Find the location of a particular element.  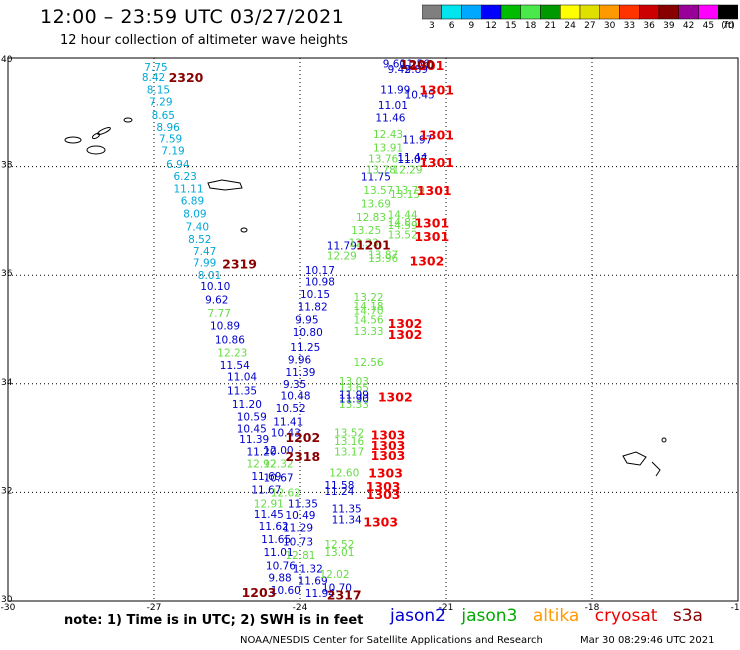

legend-s3a: s3a is located at coordinates (687, 616).